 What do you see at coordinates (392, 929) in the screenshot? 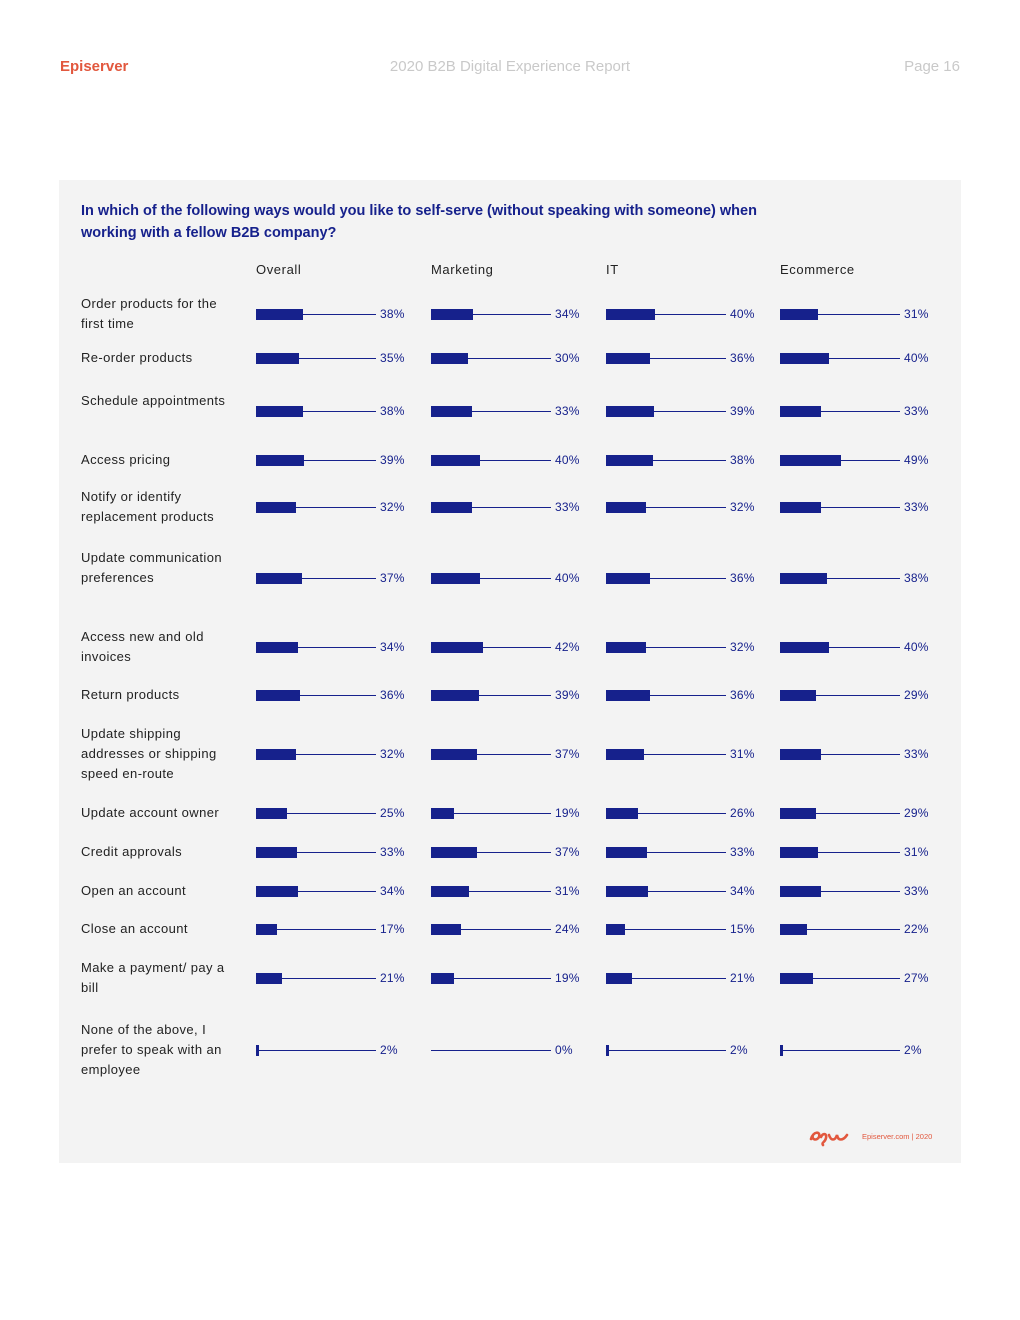
I see `data-label: 17%` at bounding box center [392, 929].